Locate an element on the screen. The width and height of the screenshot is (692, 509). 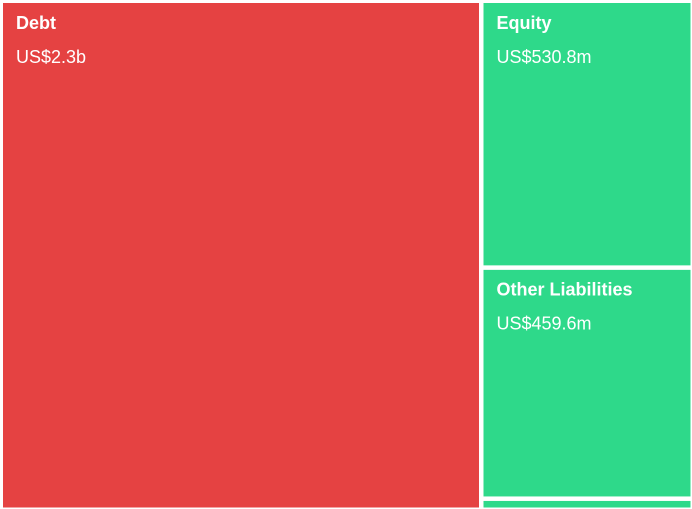
tile-value: US$2.3b is located at coordinates (51, 57).